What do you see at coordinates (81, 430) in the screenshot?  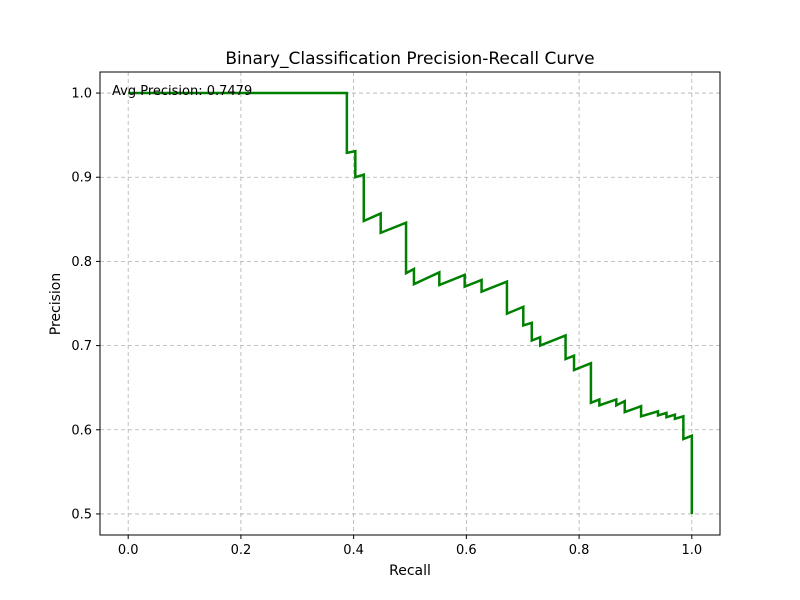 I see `y-tick-label: 0.6` at bounding box center [81, 430].